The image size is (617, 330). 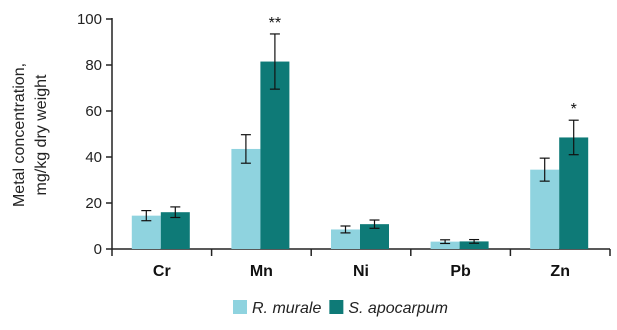 What do you see at coordinates (545, 209) in the screenshot?
I see `bar-zn-r-murale` at bounding box center [545, 209].